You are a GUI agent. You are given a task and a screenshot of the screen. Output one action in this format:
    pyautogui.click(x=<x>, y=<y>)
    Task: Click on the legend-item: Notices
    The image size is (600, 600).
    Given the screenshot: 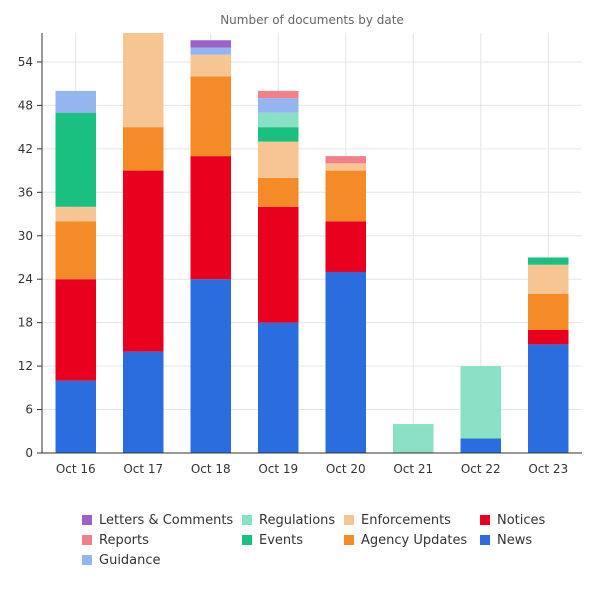 What is the action you would take?
    pyautogui.click(x=512, y=520)
    